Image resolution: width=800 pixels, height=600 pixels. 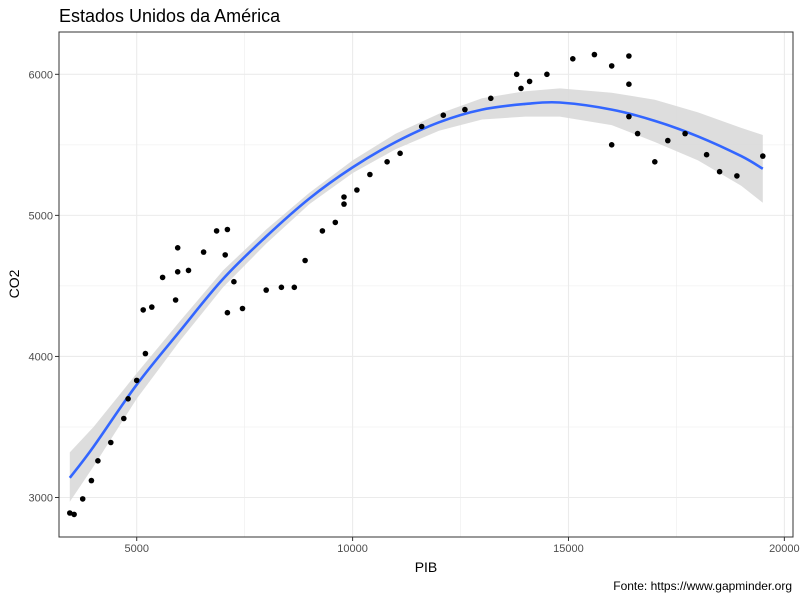 I want to click on chart-title: Estados Unidos da América, so click(x=170, y=16).